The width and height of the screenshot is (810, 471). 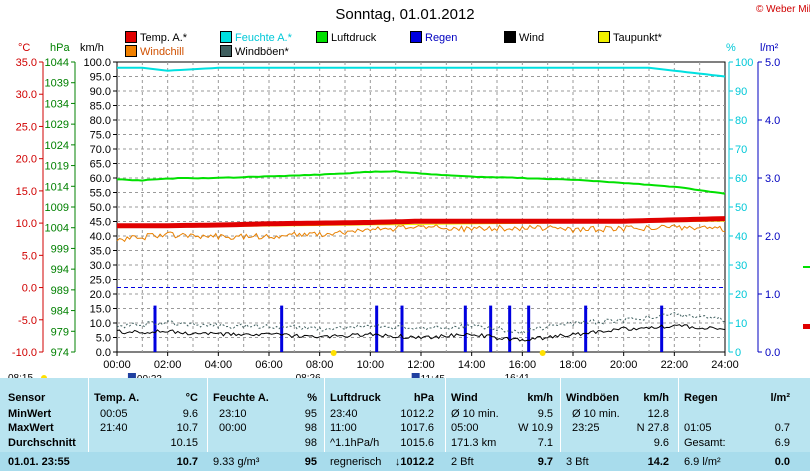 I want to click on x-tick-label: 18:00, so click(x=573, y=365).